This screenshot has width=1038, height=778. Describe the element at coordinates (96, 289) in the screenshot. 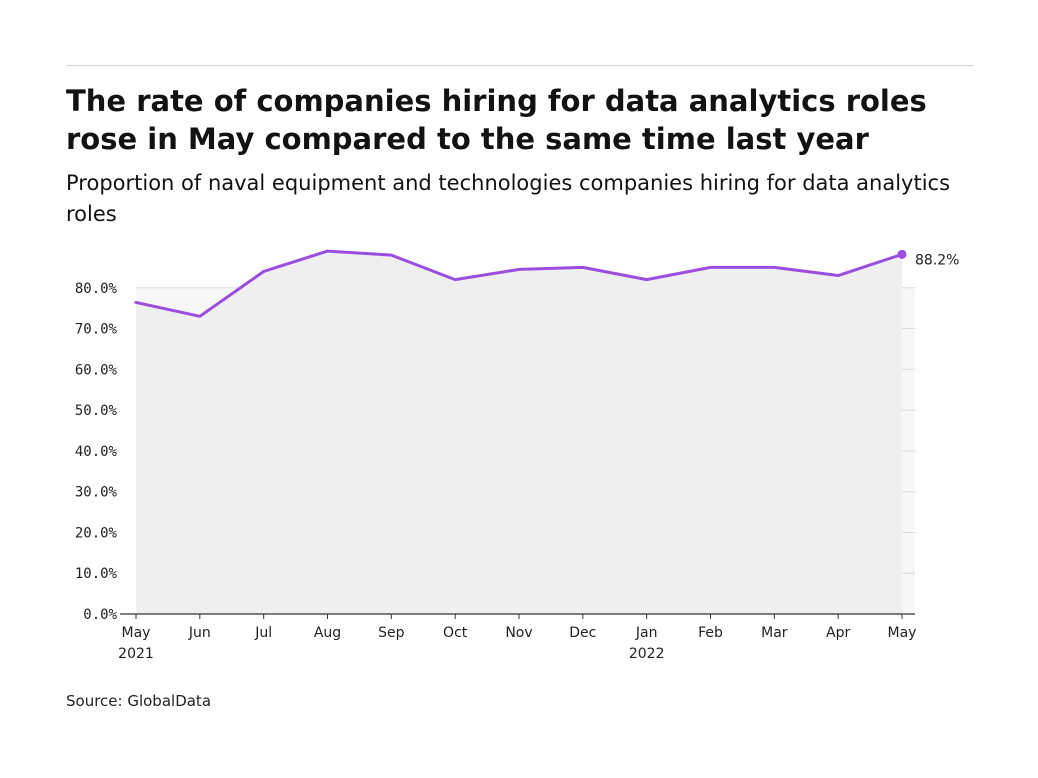

I see `y-tick-label: 80.0%` at that location.